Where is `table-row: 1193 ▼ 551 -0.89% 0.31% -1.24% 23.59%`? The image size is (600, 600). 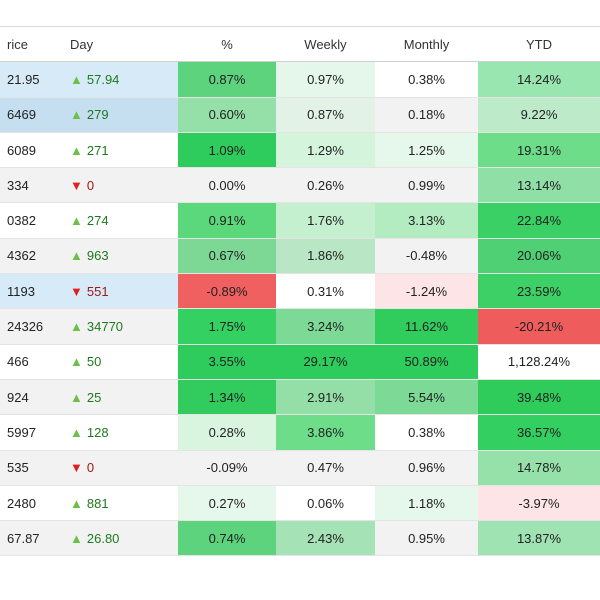
table-row: 1193 ▼ 551 -0.89% 0.31% -1.24% 23.59% is located at coordinates (300, 292).